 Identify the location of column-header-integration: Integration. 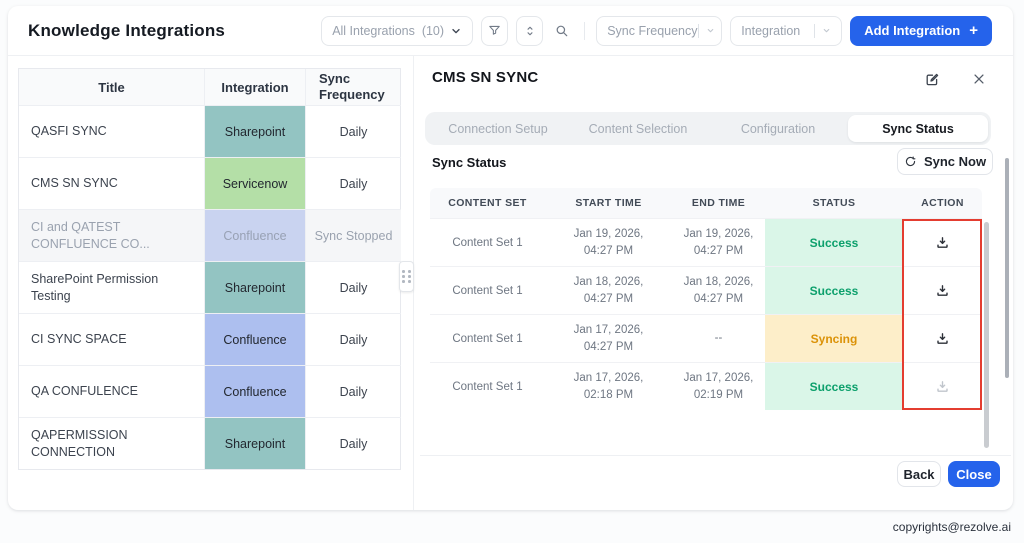
(254, 87).